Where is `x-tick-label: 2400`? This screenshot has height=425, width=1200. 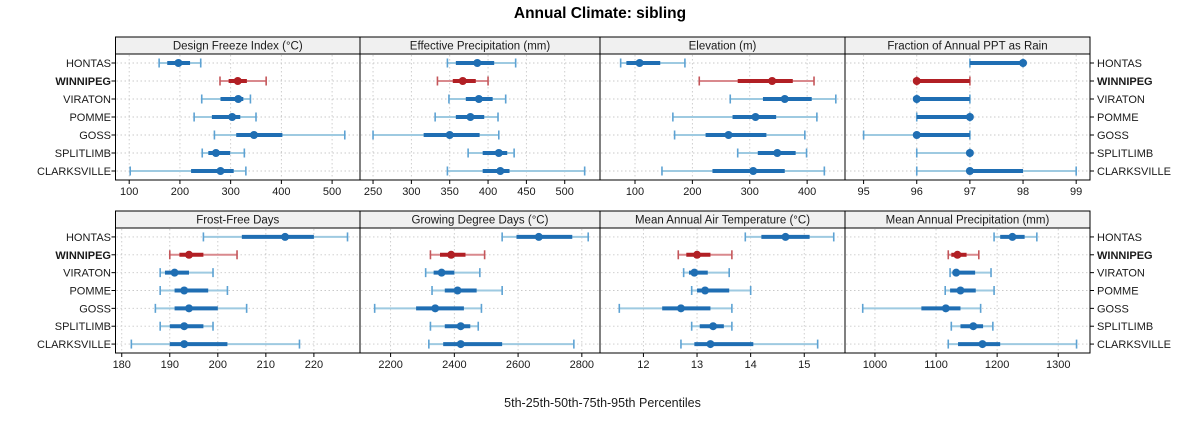
x-tick-label: 2400 is located at coordinates (454, 365).